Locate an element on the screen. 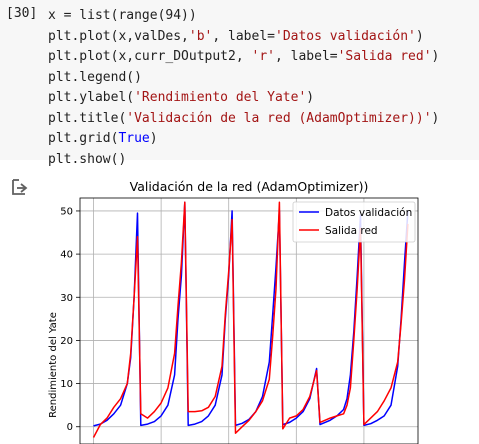 This screenshot has height=444, width=479. legend: Datos validación Salida red is located at coordinates (354, 222).